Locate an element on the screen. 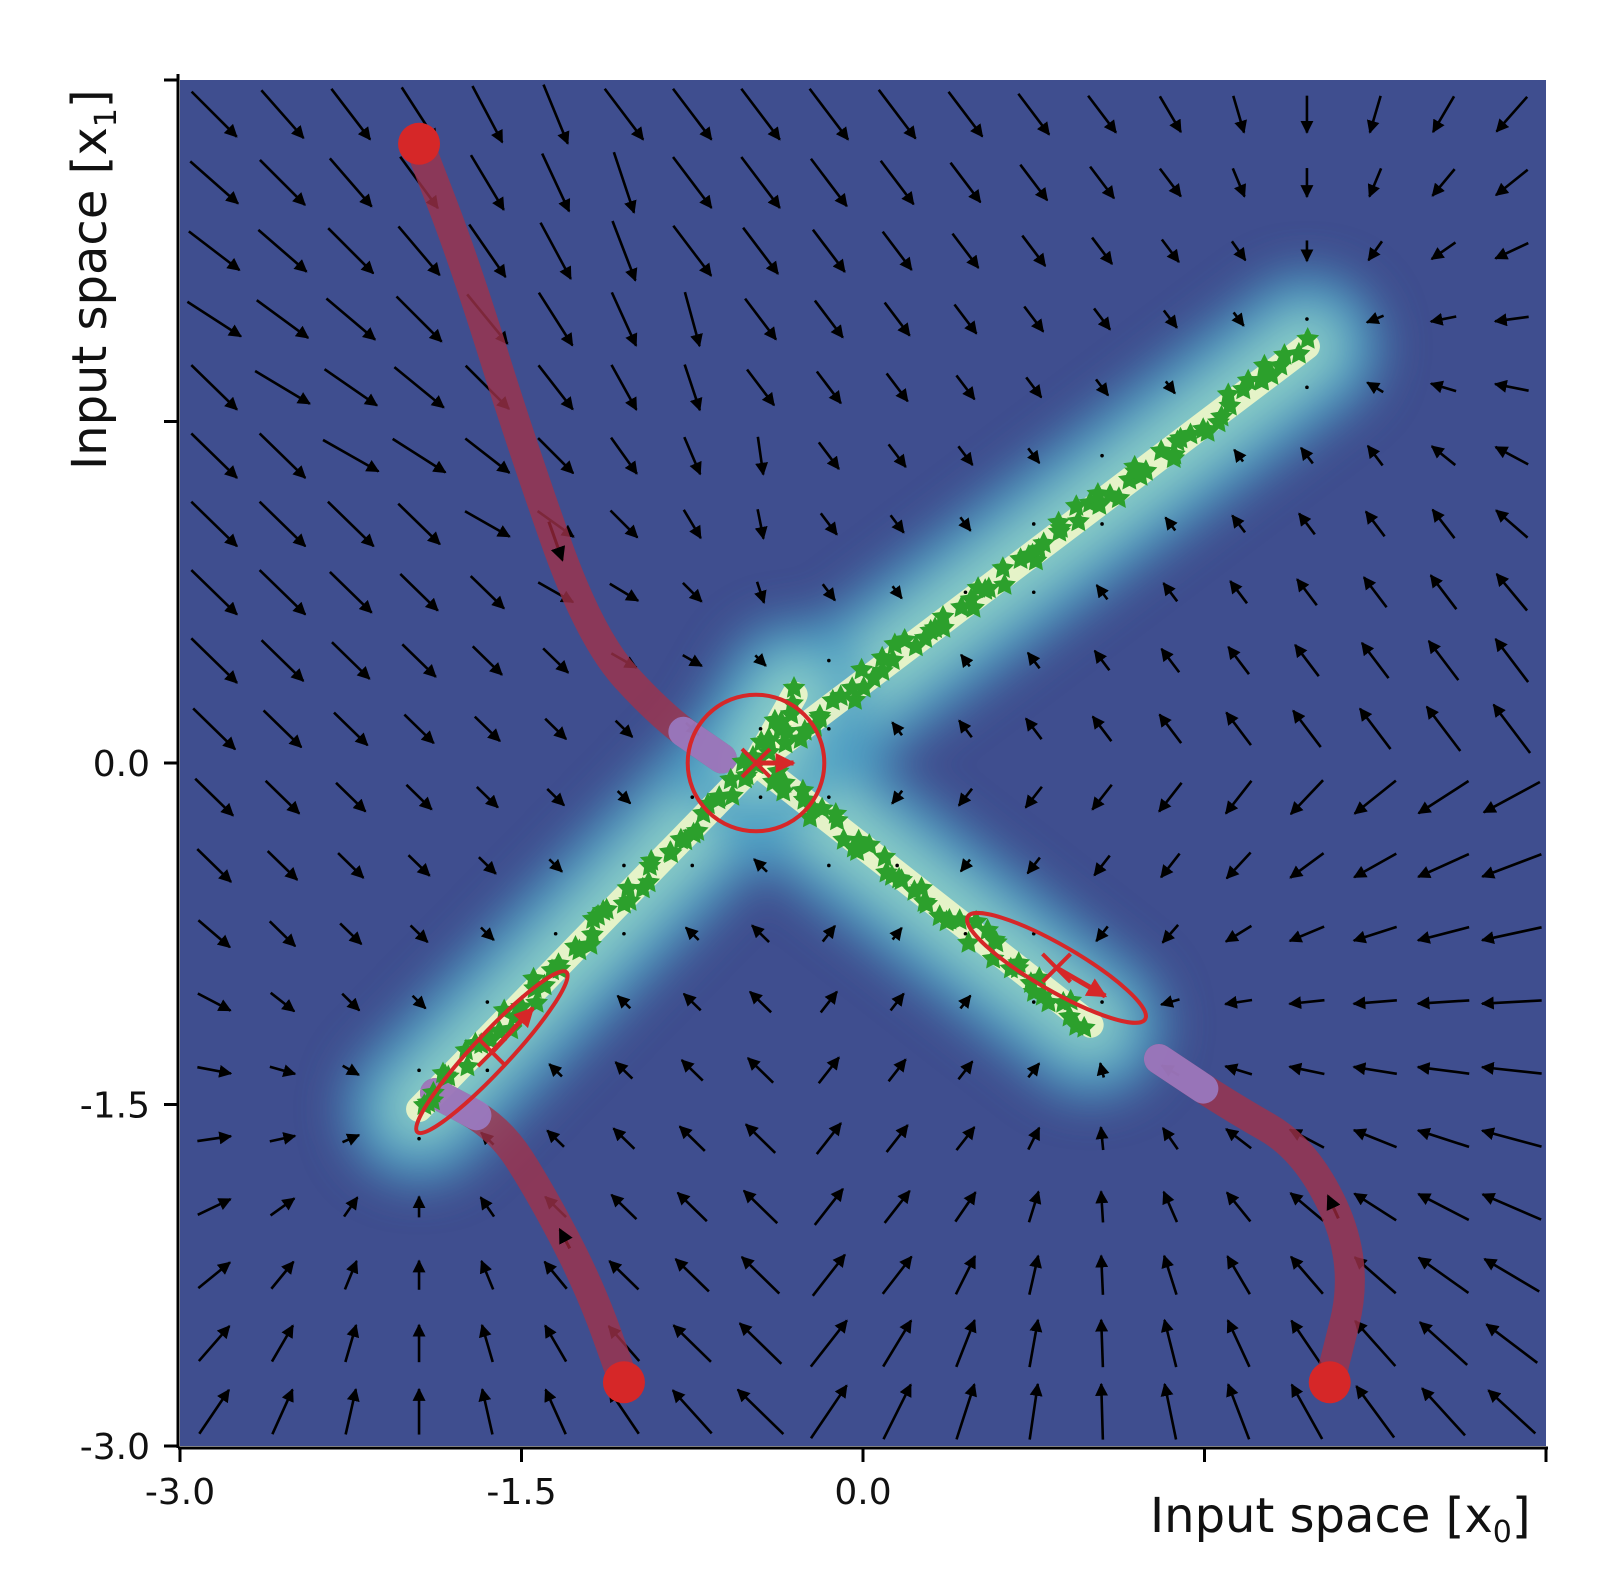  ellipse-direction-arrow is located at coordinates (512, 1030).